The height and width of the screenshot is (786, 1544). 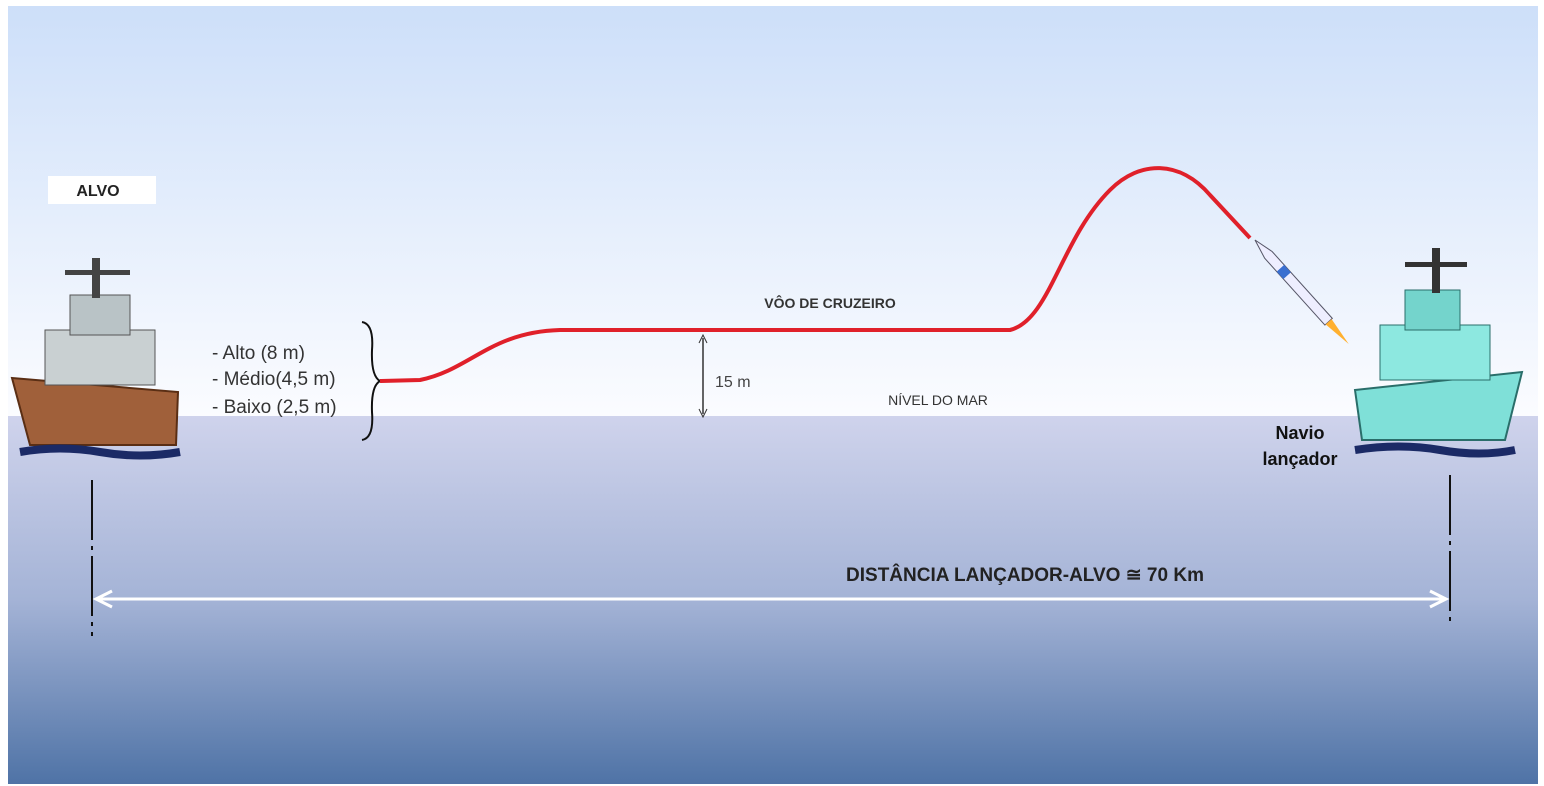 What do you see at coordinates (733, 382) in the screenshot?
I see `altitude-marker-label: 15 m` at bounding box center [733, 382].